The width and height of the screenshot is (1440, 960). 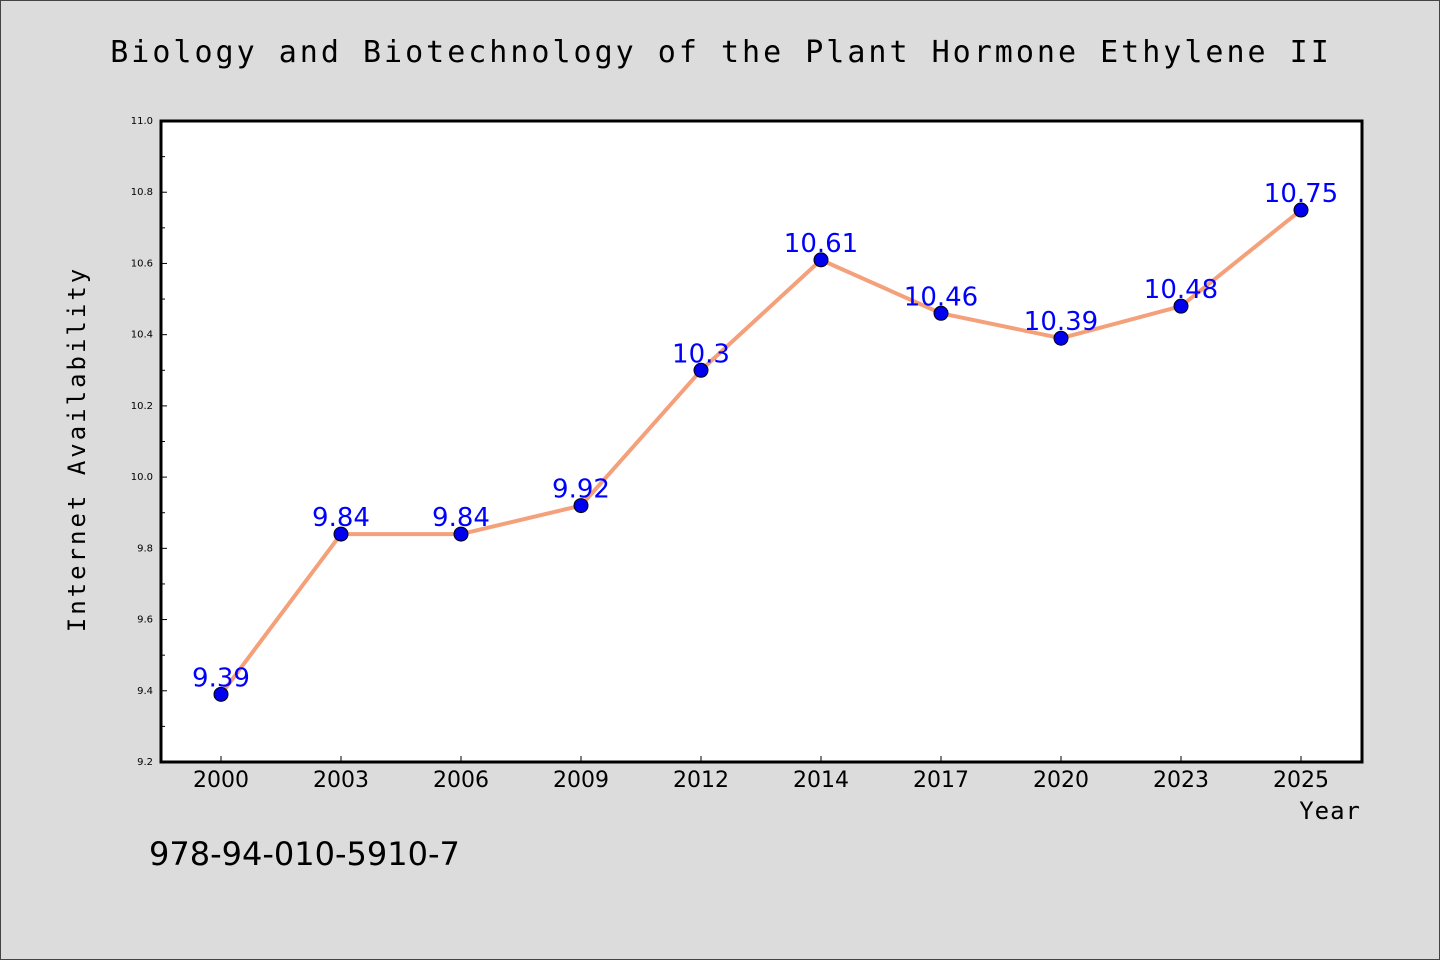 What do you see at coordinates (221, 780) in the screenshot?
I see `x-tick-label: 2000` at bounding box center [221, 780].